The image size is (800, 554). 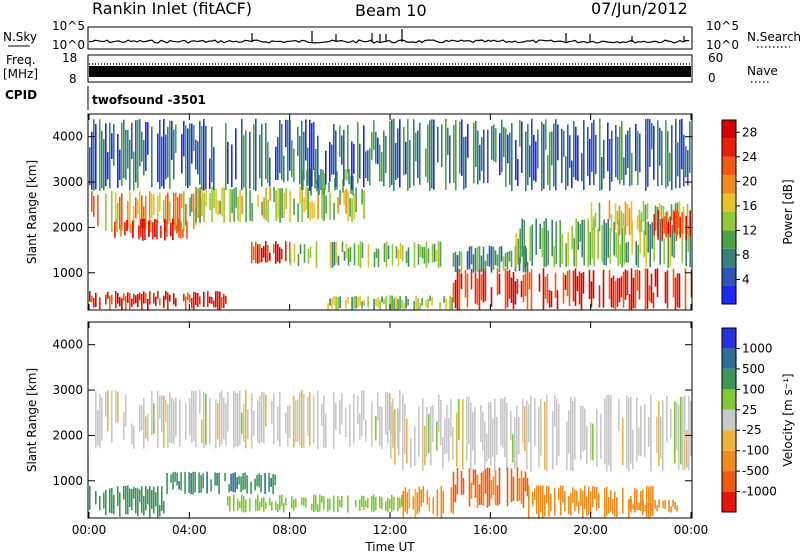 I want to click on freq-panel: Freq. [MHz] 18 8 60 0 Nave, so click(x=390, y=68).